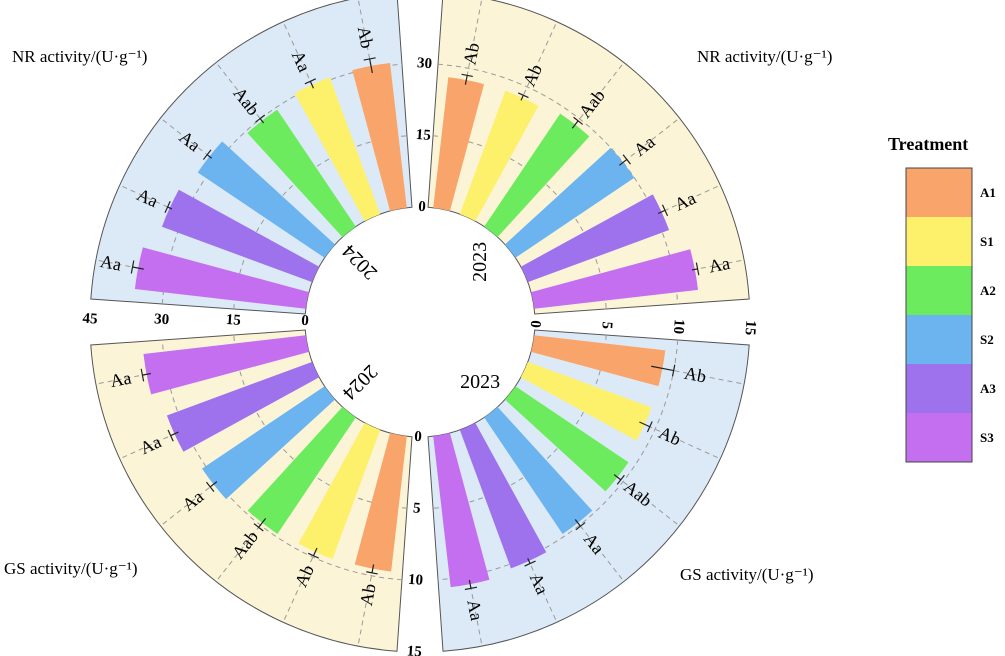 The width and height of the screenshot is (1005, 656). What do you see at coordinates (988, 388) in the screenshot?
I see `legend-label: A3` at bounding box center [988, 388].